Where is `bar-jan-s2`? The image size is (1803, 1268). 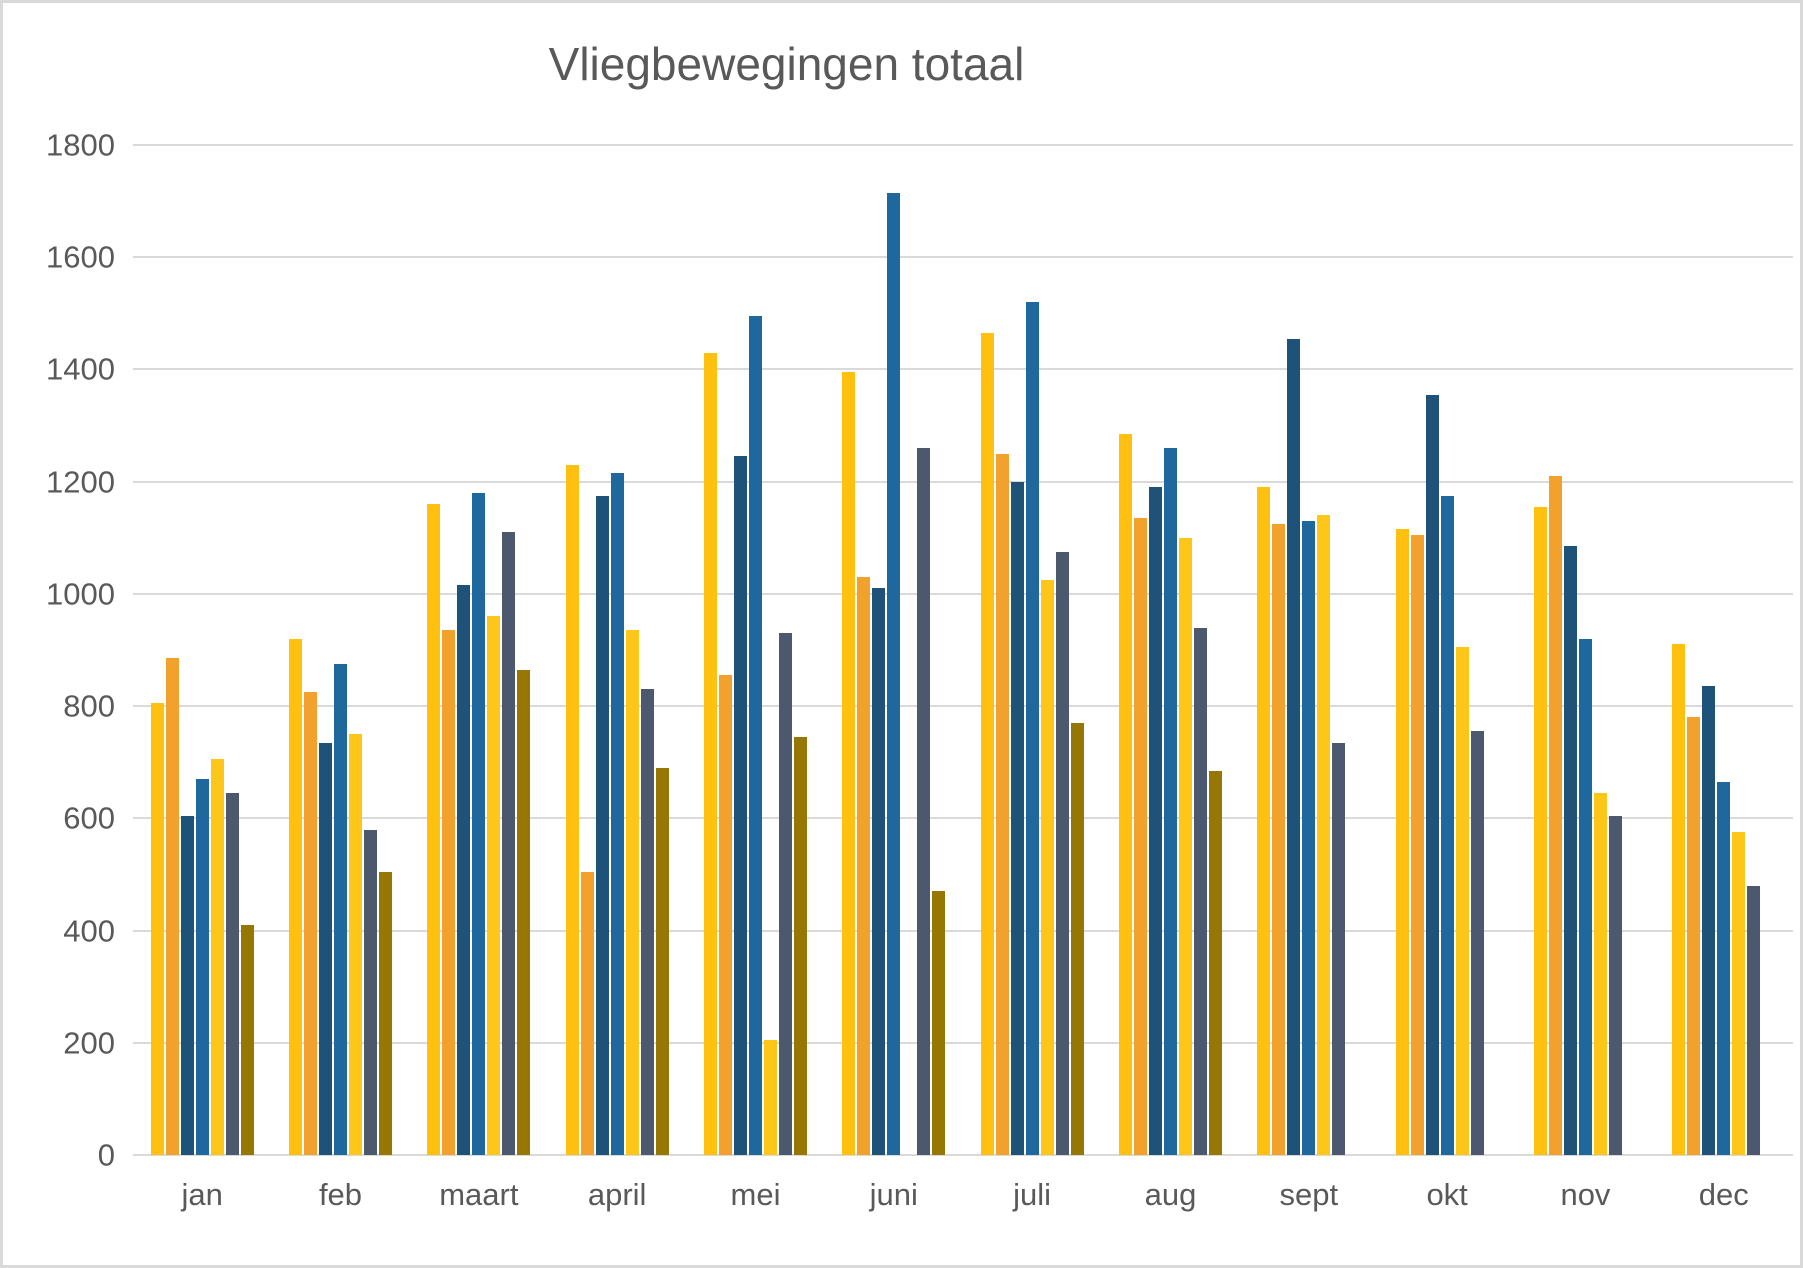
bar-jan-s2 is located at coordinates (172, 906).